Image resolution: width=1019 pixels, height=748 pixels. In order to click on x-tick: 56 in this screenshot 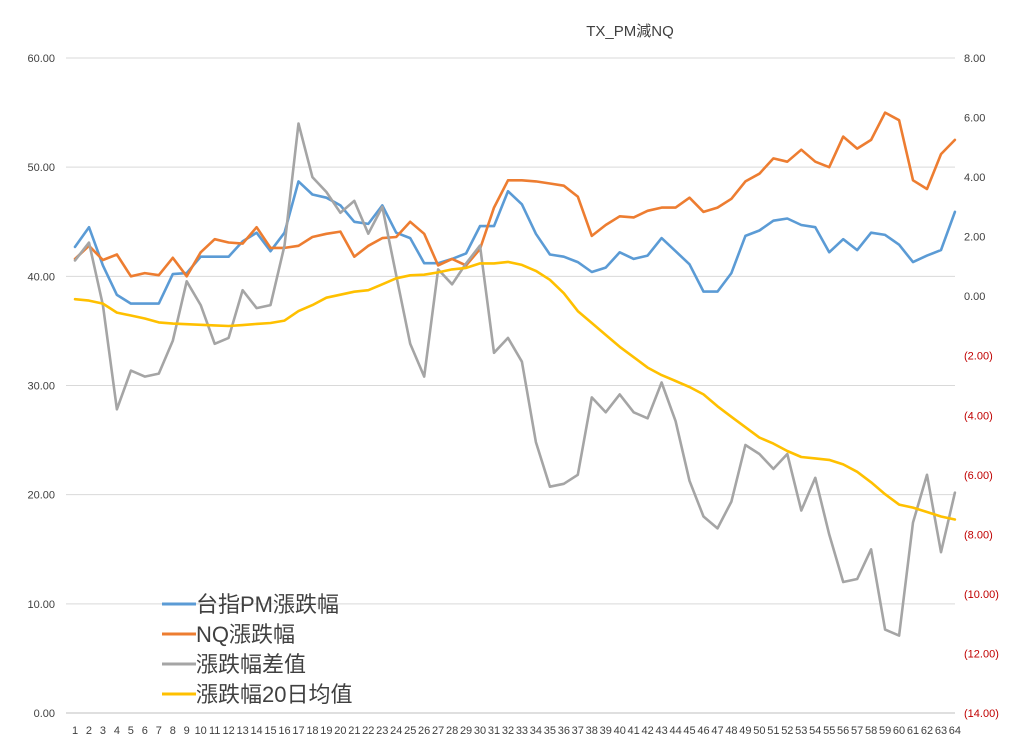, I will do `click(843, 731)`.